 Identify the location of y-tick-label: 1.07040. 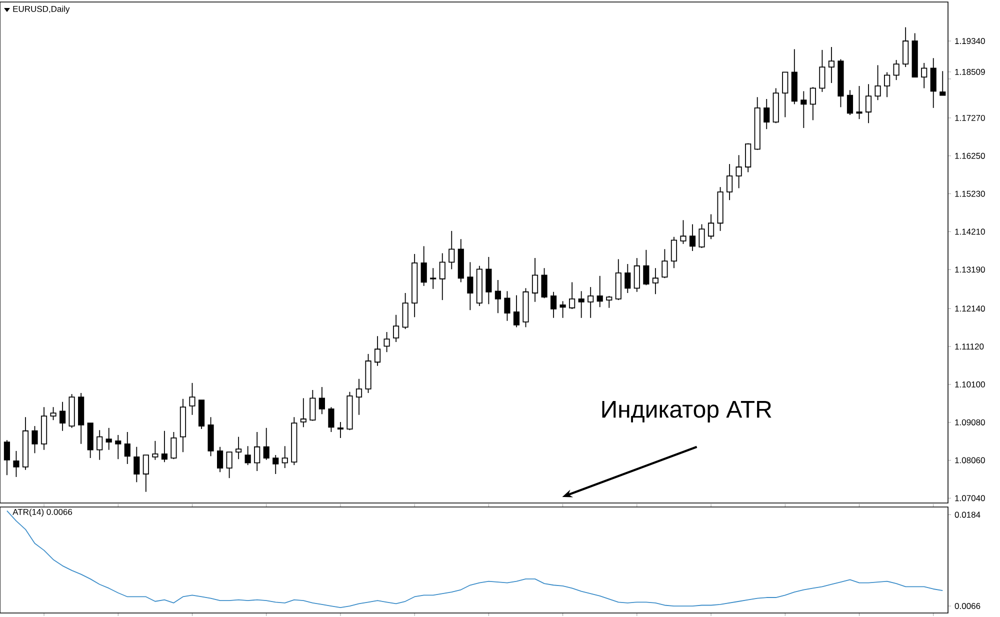
(970, 498).